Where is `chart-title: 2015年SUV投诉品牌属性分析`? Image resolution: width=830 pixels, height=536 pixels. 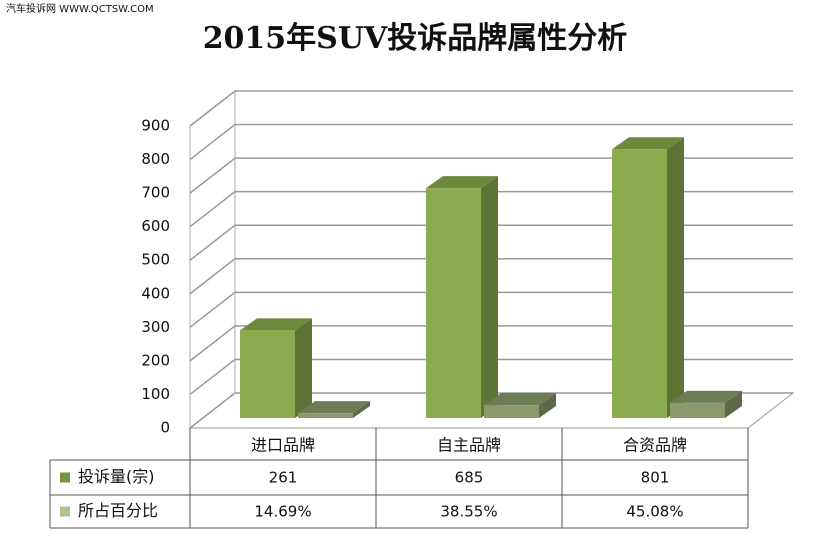 chart-title: 2015年SUV投诉品牌属性分析 is located at coordinates (415, 38).